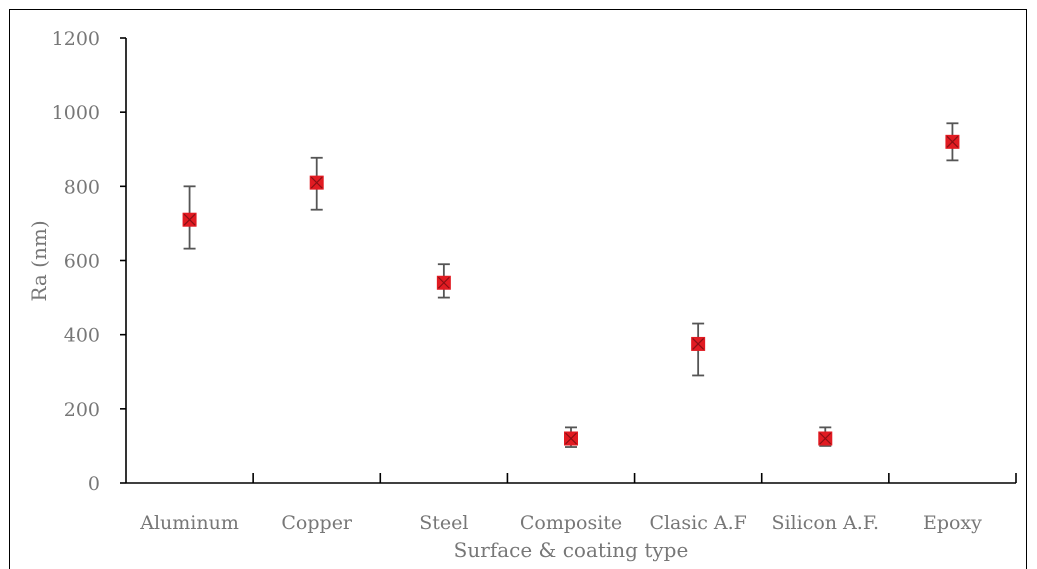  Describe the element at coordinates (443, 523) in the screenshot. I see `x-tick-label: Steel` at that location.